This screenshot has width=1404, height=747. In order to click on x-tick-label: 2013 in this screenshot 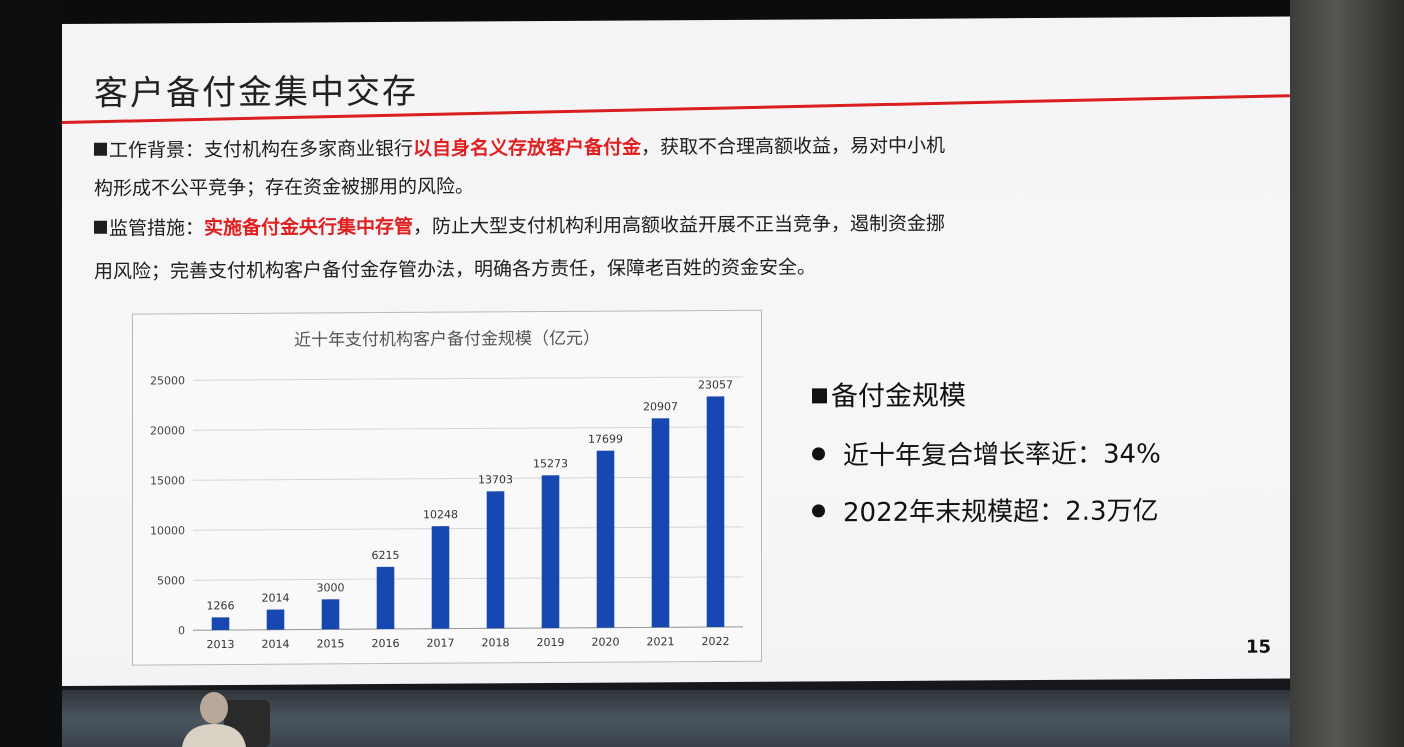, I will do `click(221, 644)`.